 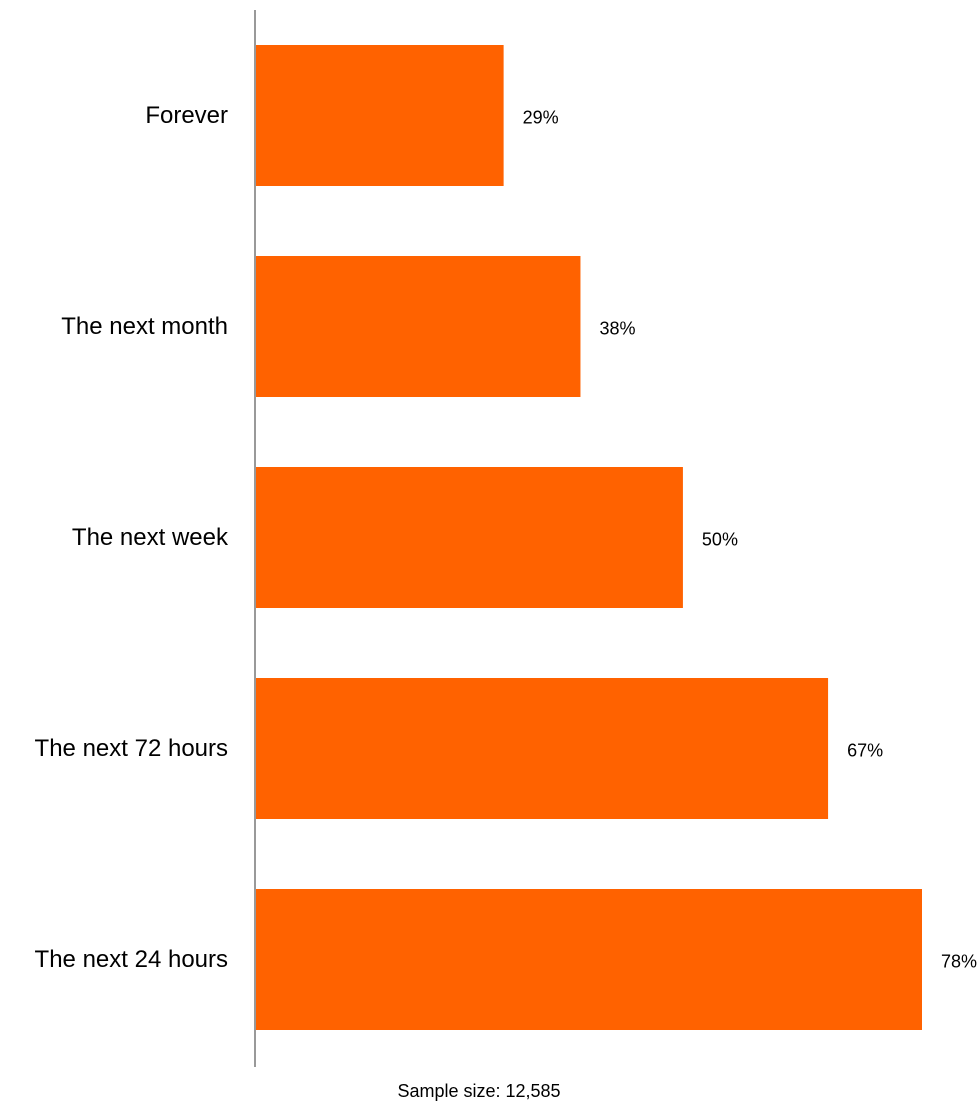 I want to click on category-label-4: The next 24 hours, so click(x=131, y=959).